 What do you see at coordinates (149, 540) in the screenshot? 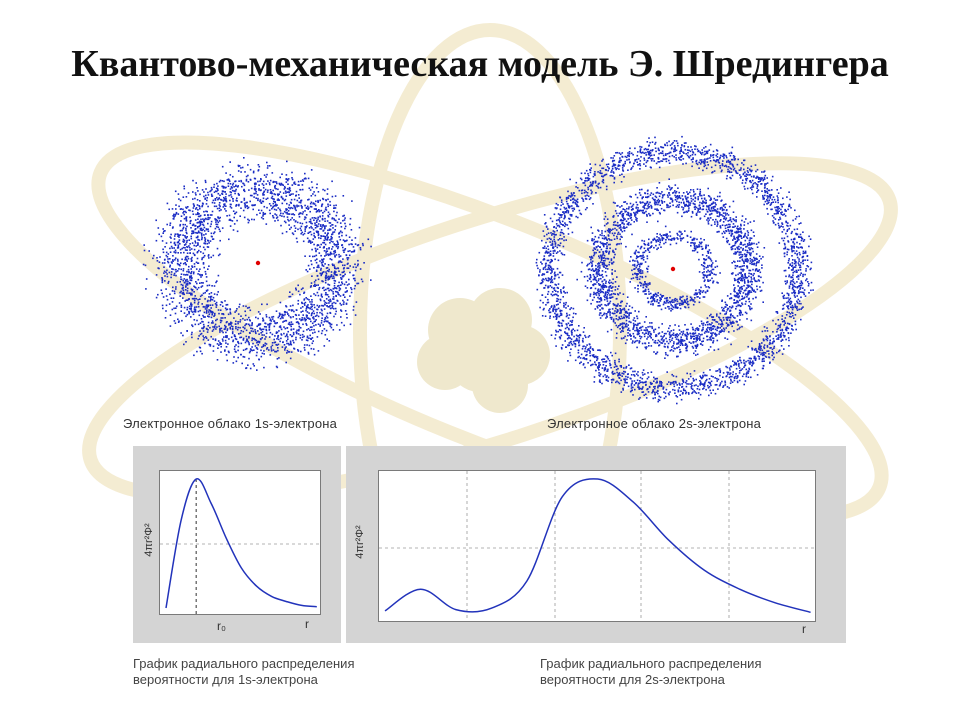
I see `graph-1s-ylabel: 4πr²Φ²` at bounding box center [149, 540].